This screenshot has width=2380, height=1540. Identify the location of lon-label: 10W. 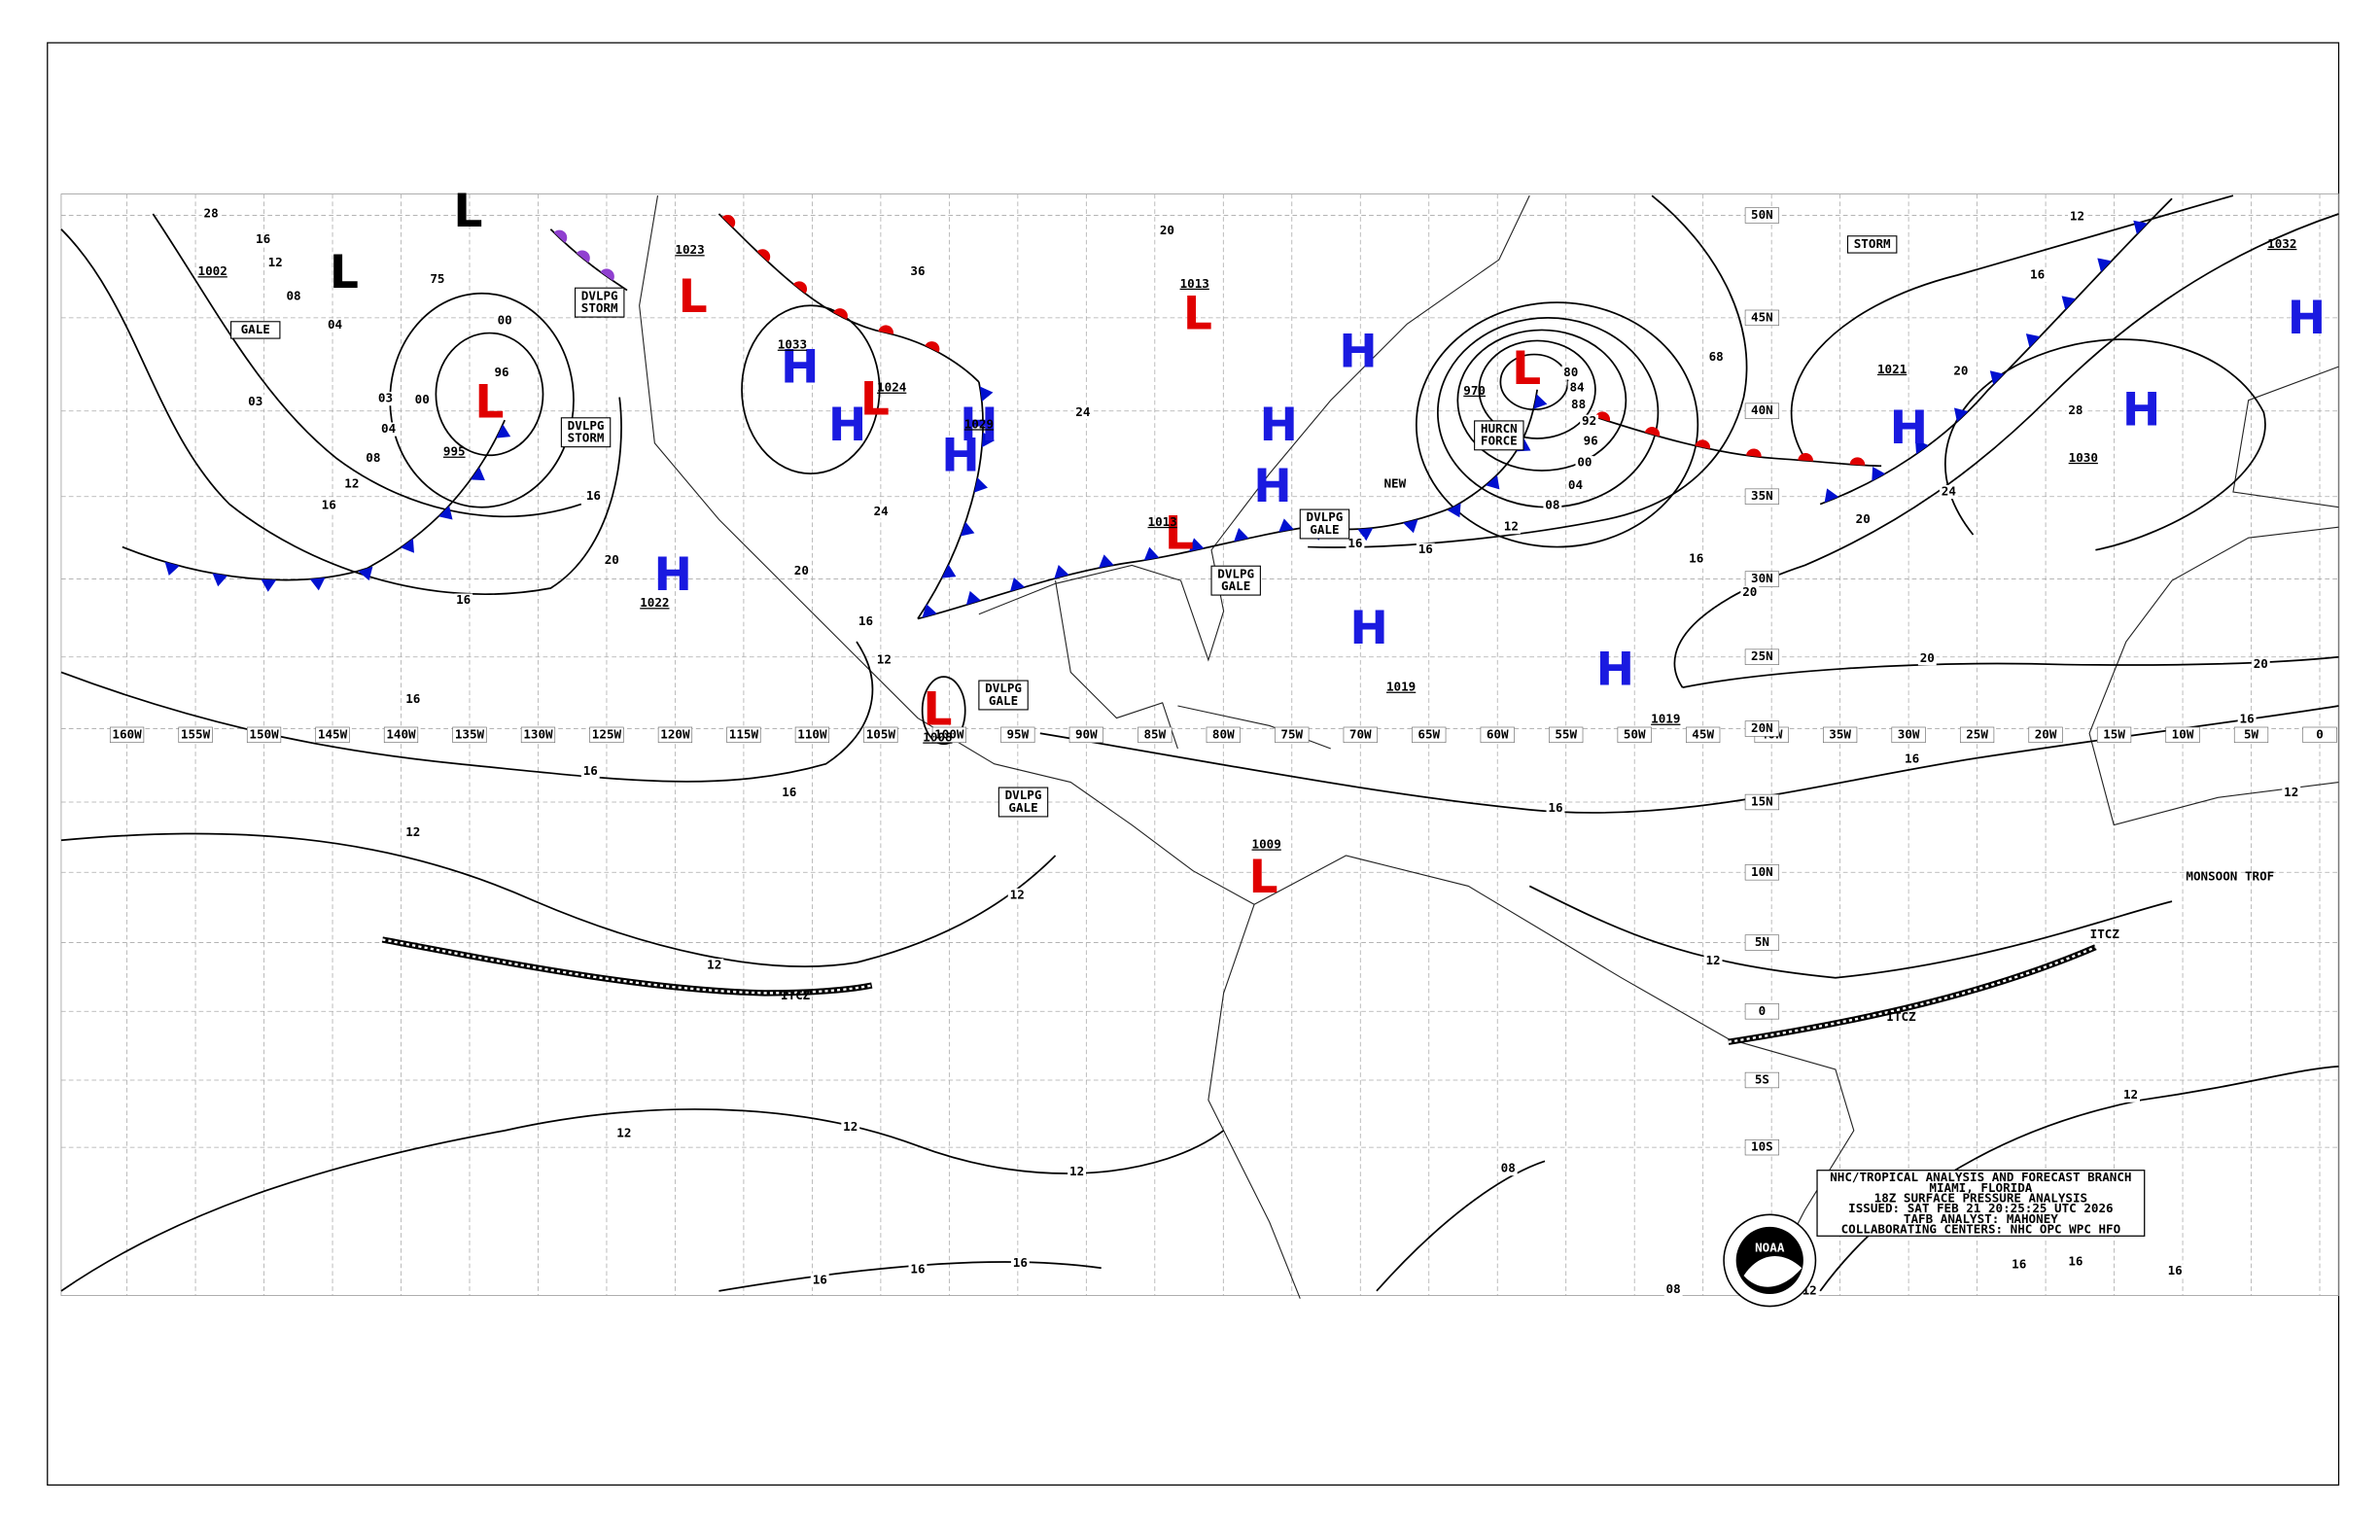
(2183, 733).